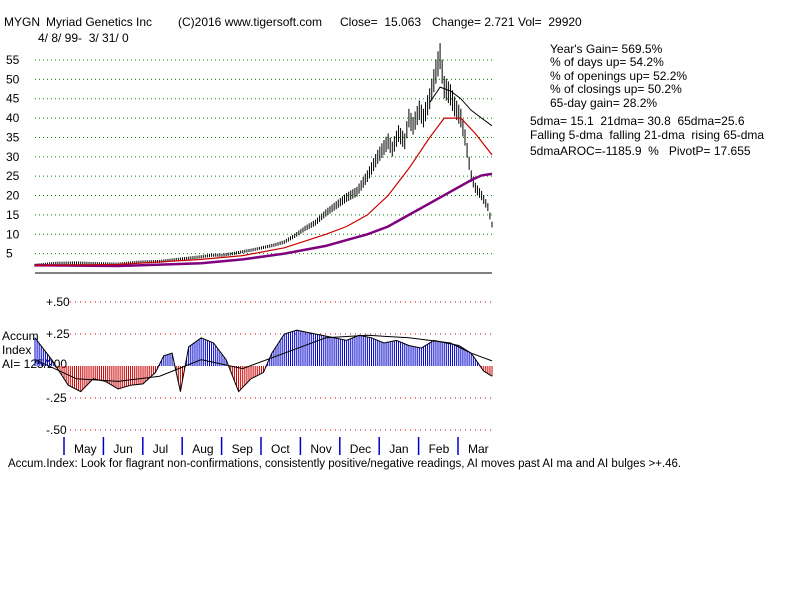  Describe the element at coordinates (160, 449) in the screenshot. I see `month-label: Jul` at that location.